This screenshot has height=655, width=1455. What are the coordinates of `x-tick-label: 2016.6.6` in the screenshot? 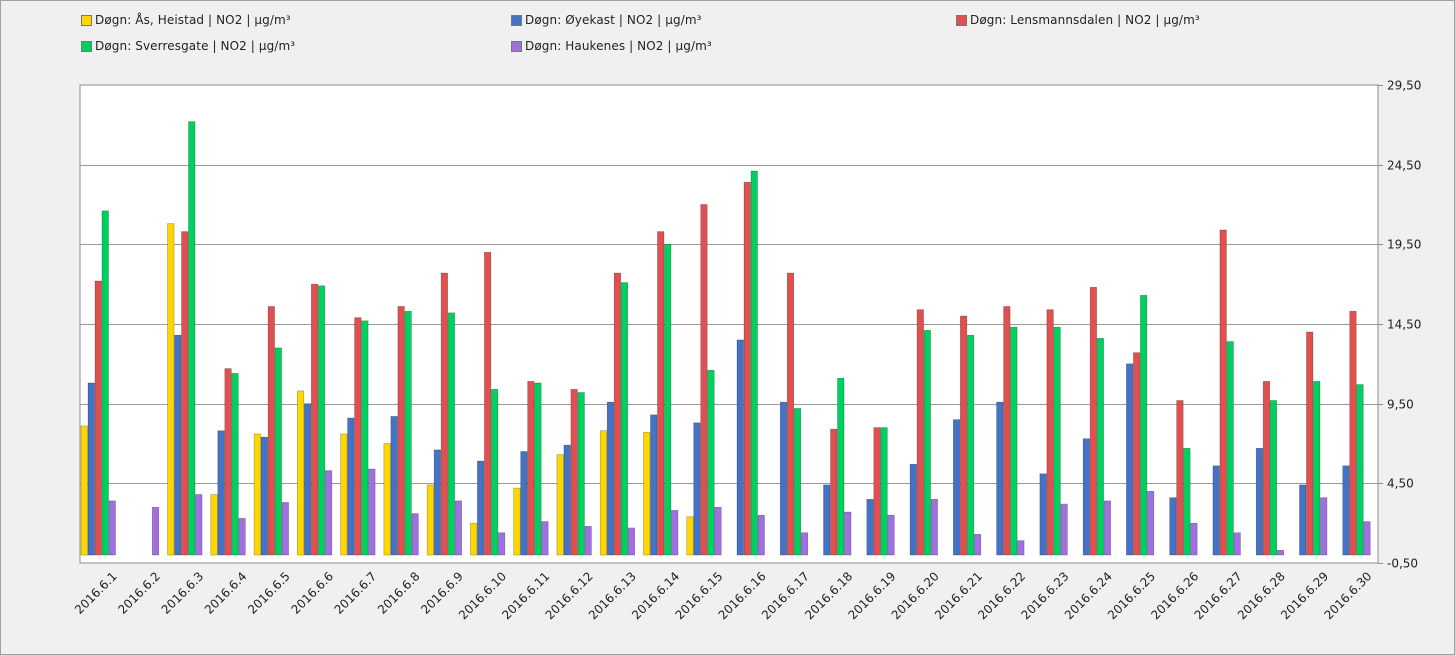 It's located at (312, 593).